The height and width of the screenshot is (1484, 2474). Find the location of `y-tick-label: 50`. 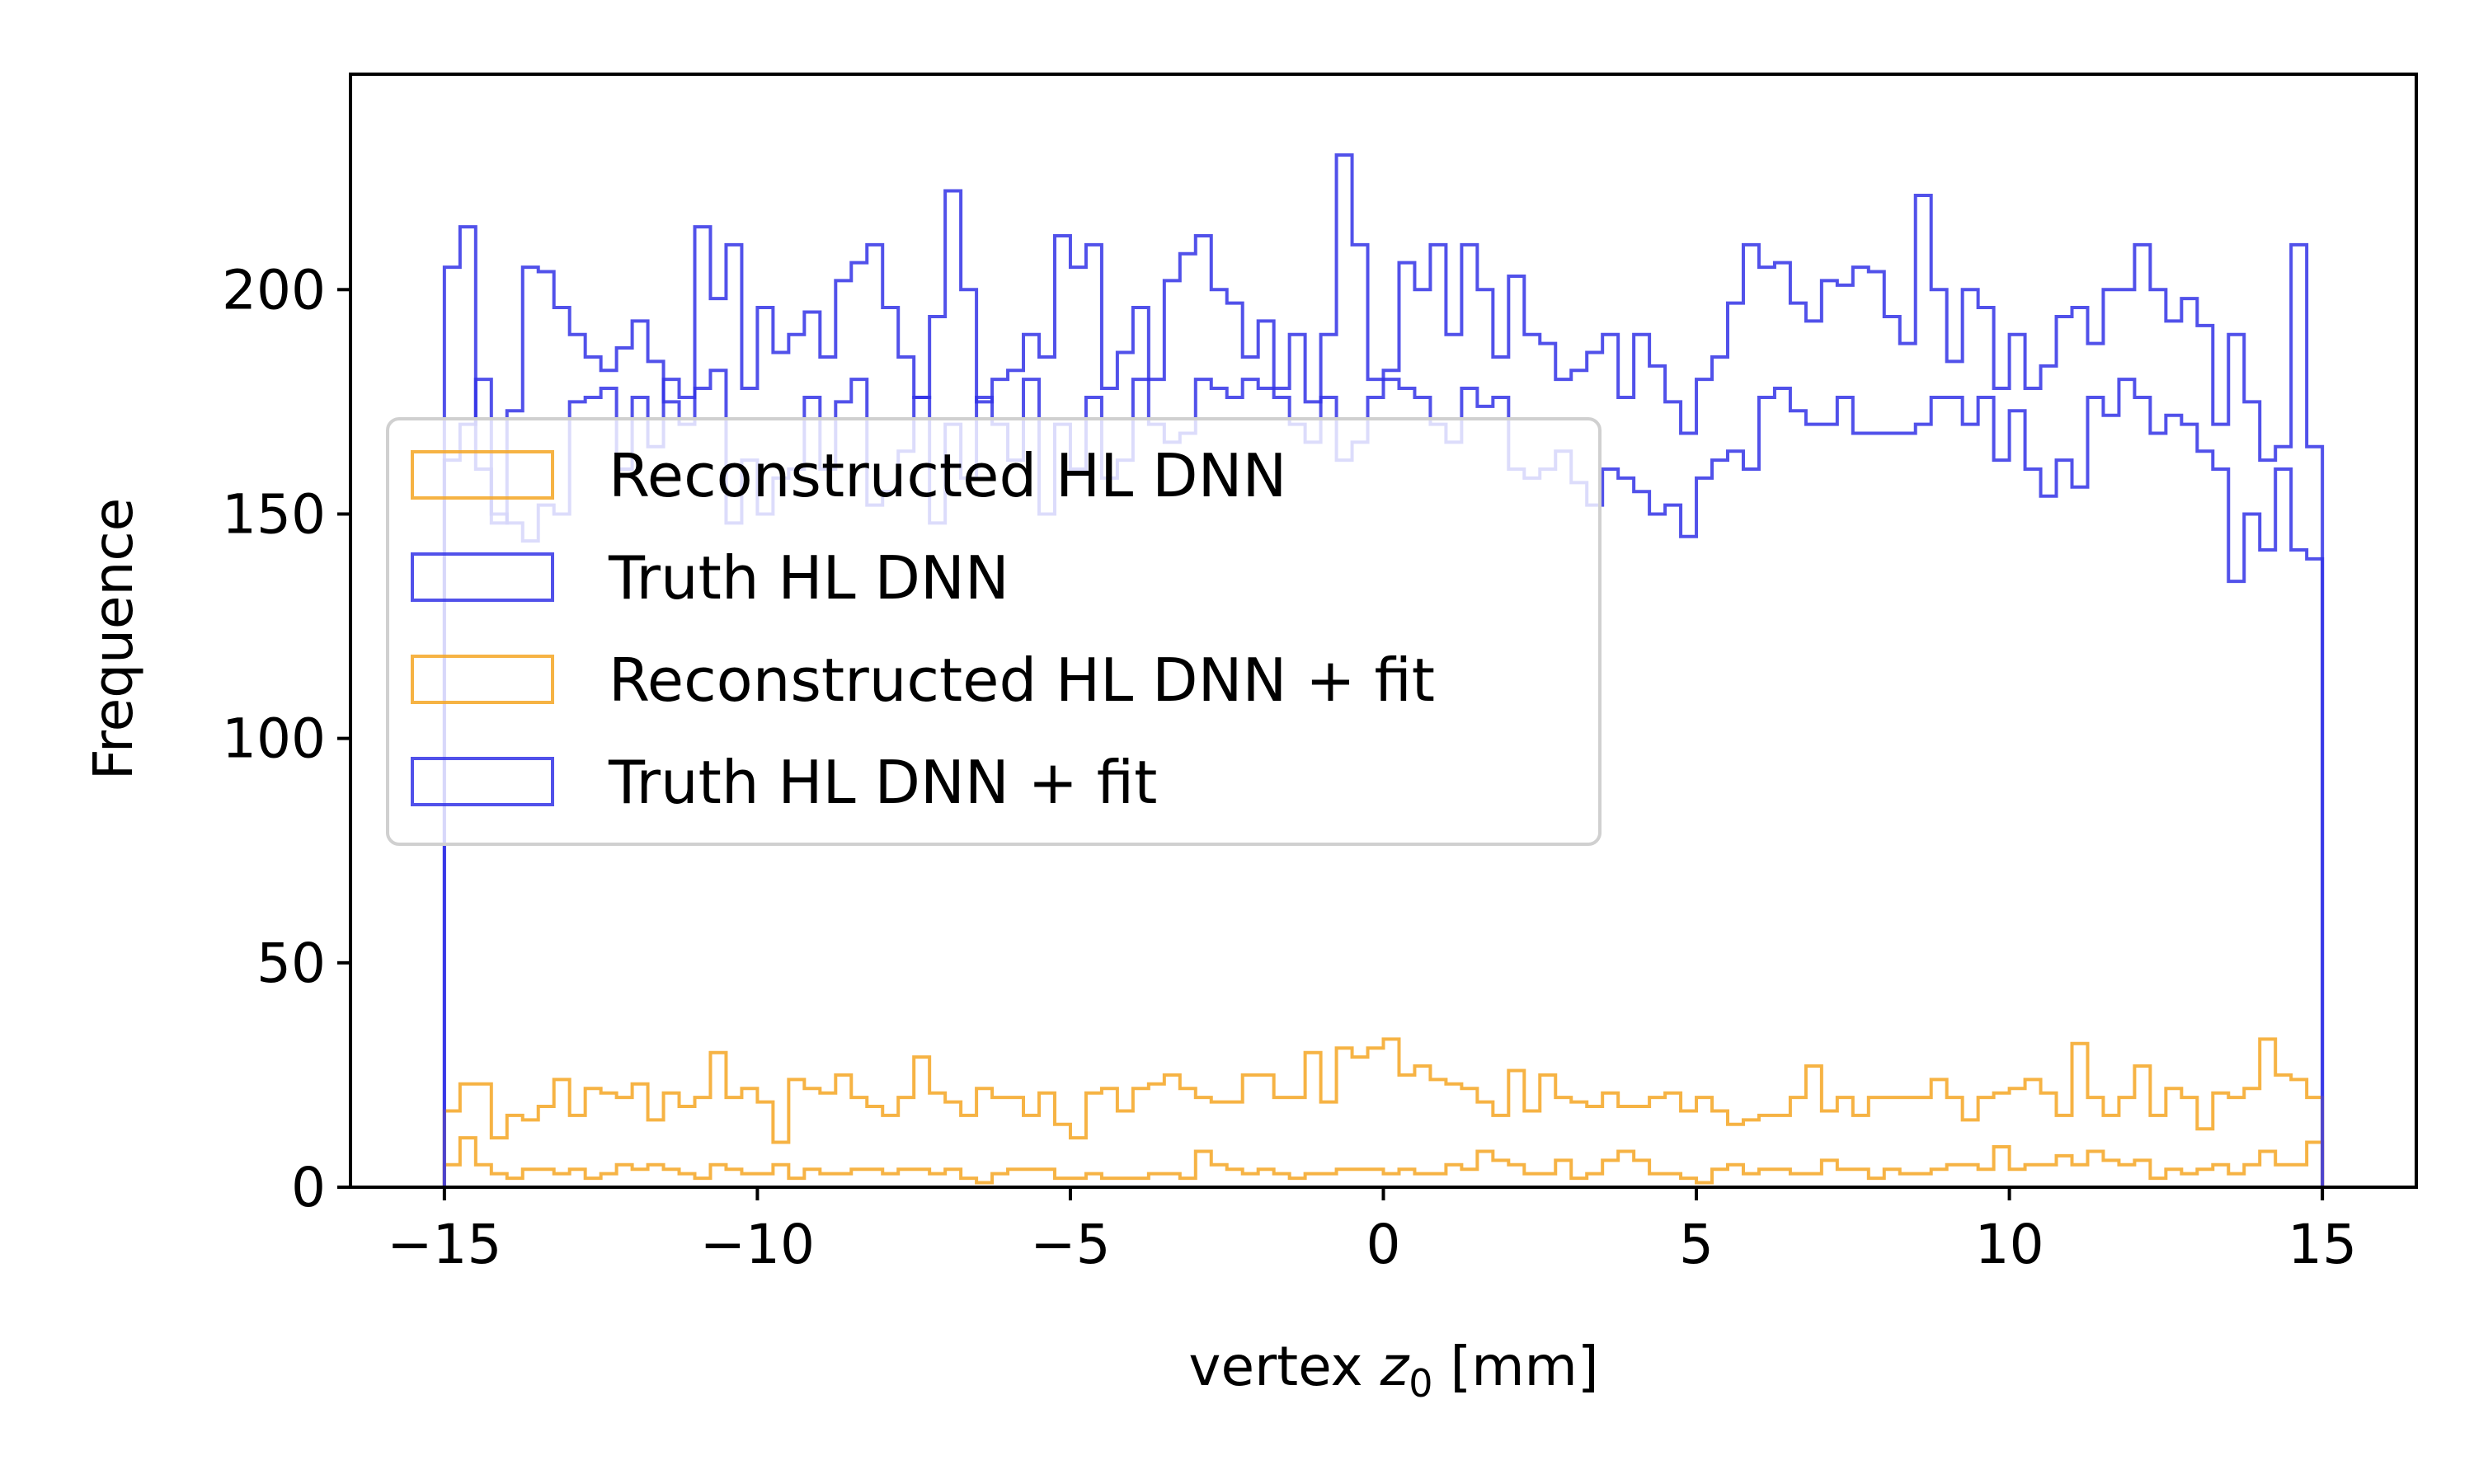

y-tick-label: 50 is located at coordinates (291, 963).